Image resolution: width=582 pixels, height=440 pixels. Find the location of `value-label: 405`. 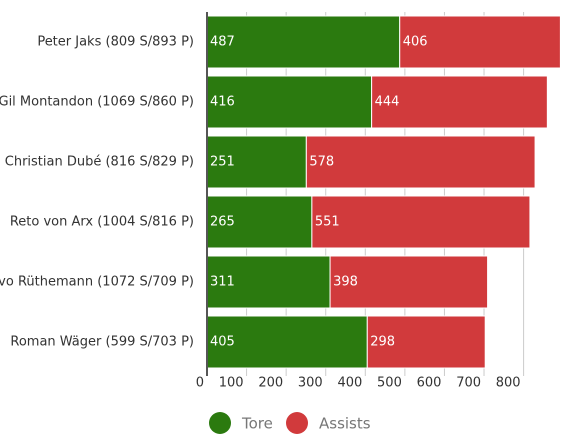

value-label: 405 is located at coordinates (222, 342).